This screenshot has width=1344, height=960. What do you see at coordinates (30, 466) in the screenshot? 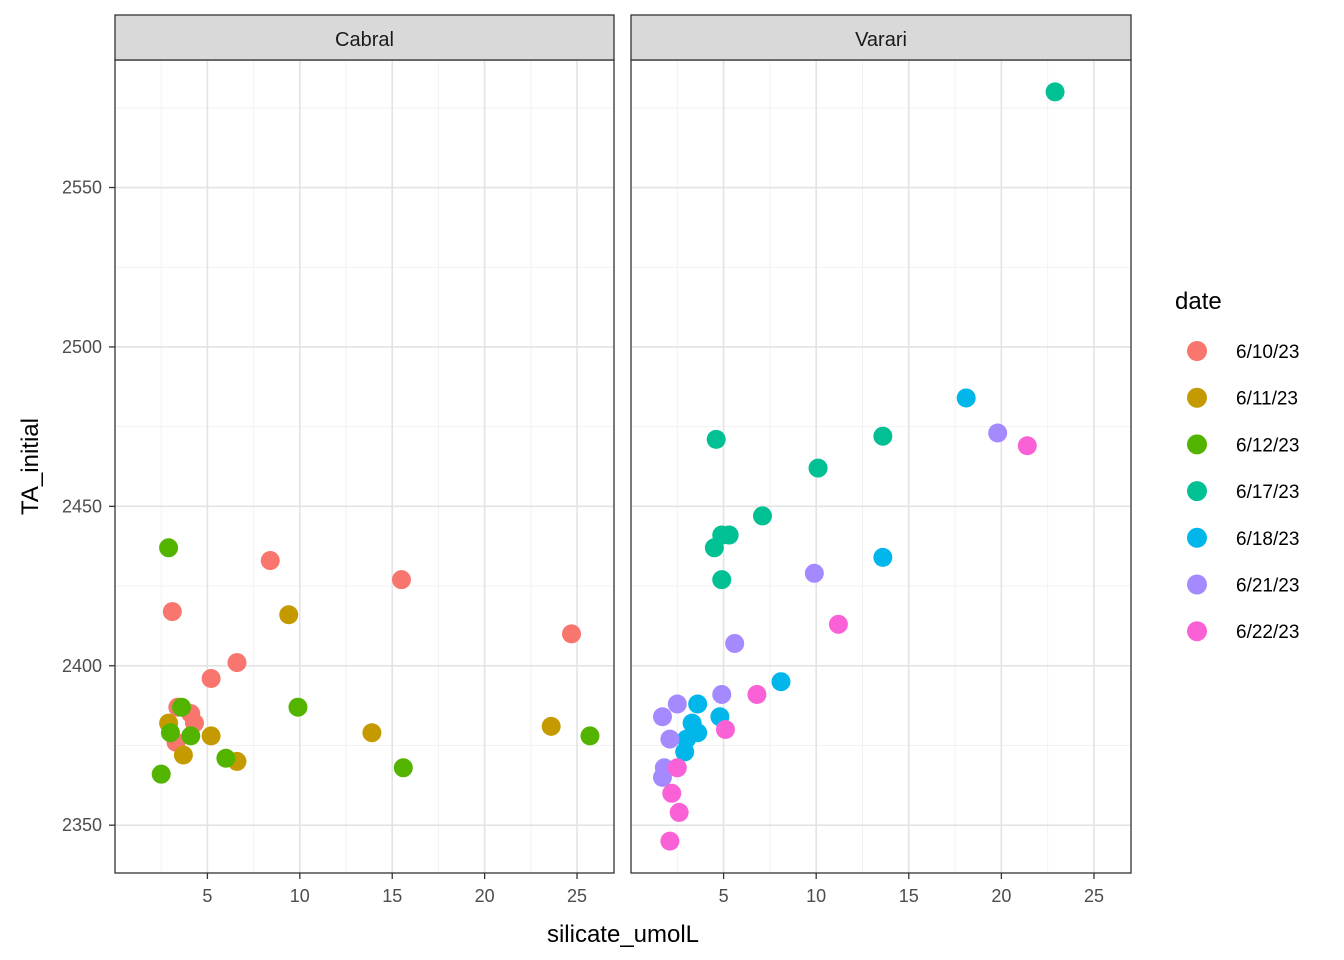
I see `y-axis-title: TA_initial` at bounding box center [30, 466].